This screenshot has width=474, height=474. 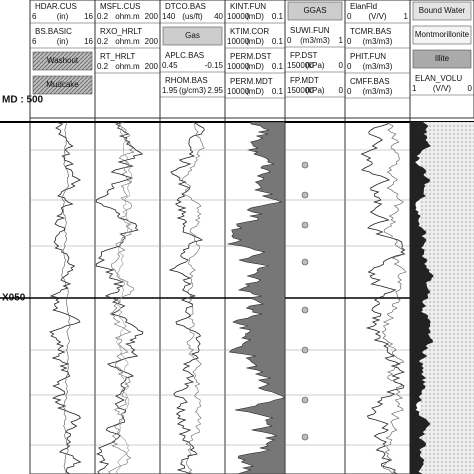 I want to click on curve-name: MSFL.CUS, so click(x=120, y=6).